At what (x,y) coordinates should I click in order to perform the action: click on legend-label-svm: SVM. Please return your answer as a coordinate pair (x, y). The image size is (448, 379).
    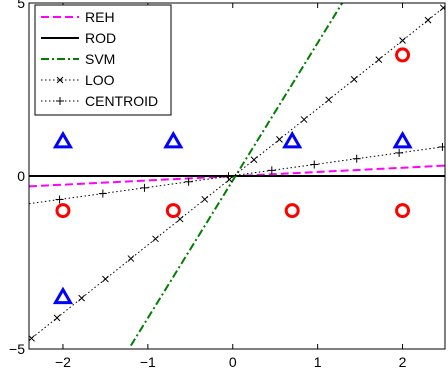
    Looking at the image, I should click on (100, 59).